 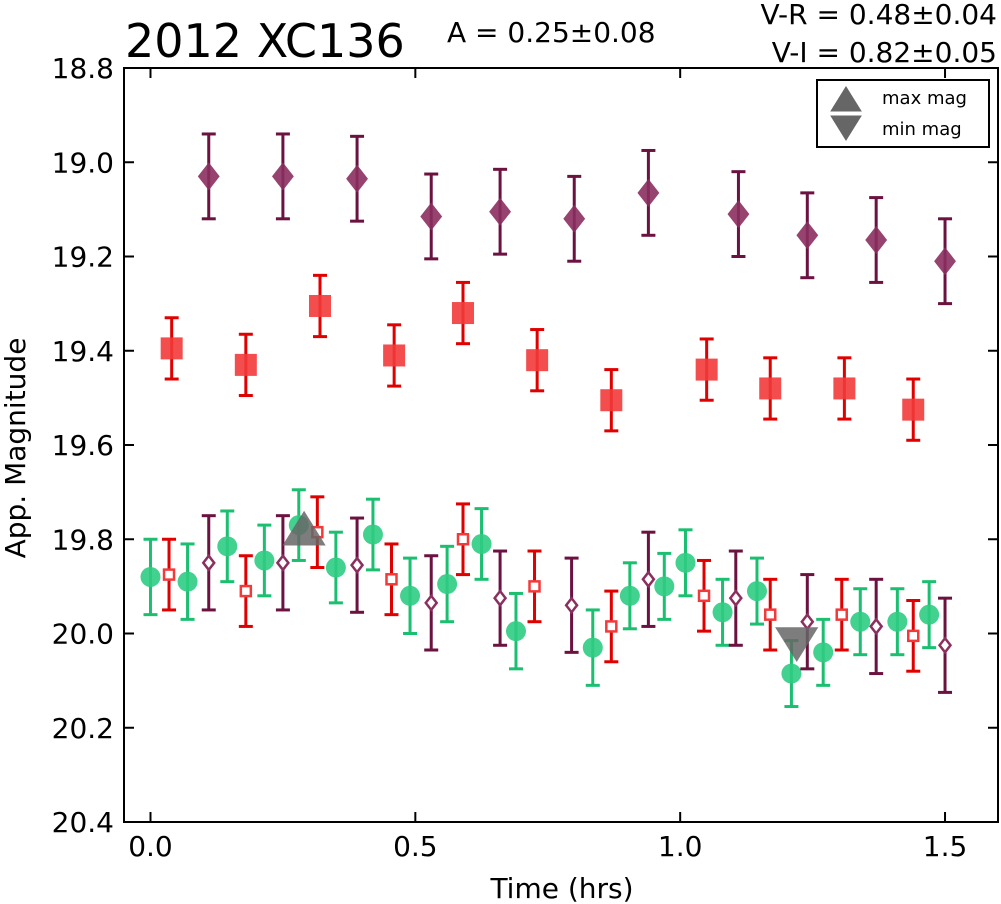 I want to click on y-tick-label: 18.8, so click(x=83, y=68).